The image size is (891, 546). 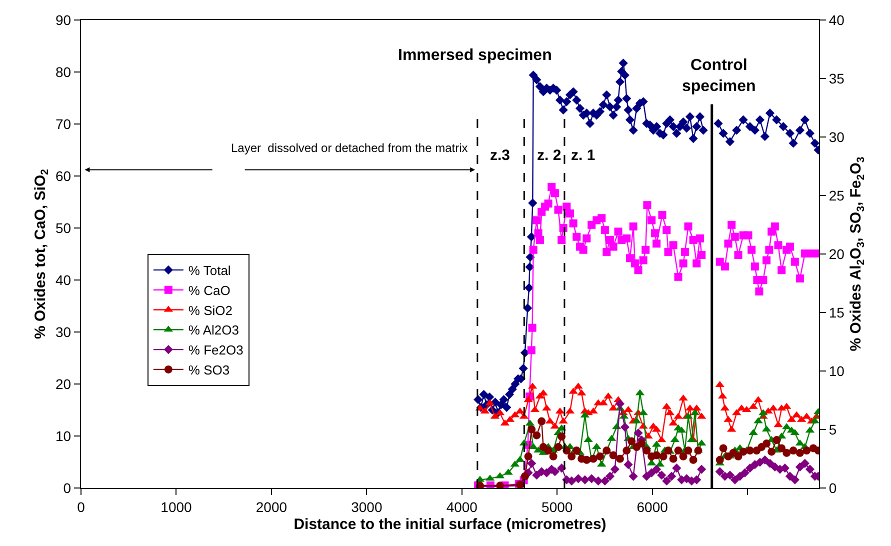 I want to click on x-tick-label: 0, so click(x=81, y=506).